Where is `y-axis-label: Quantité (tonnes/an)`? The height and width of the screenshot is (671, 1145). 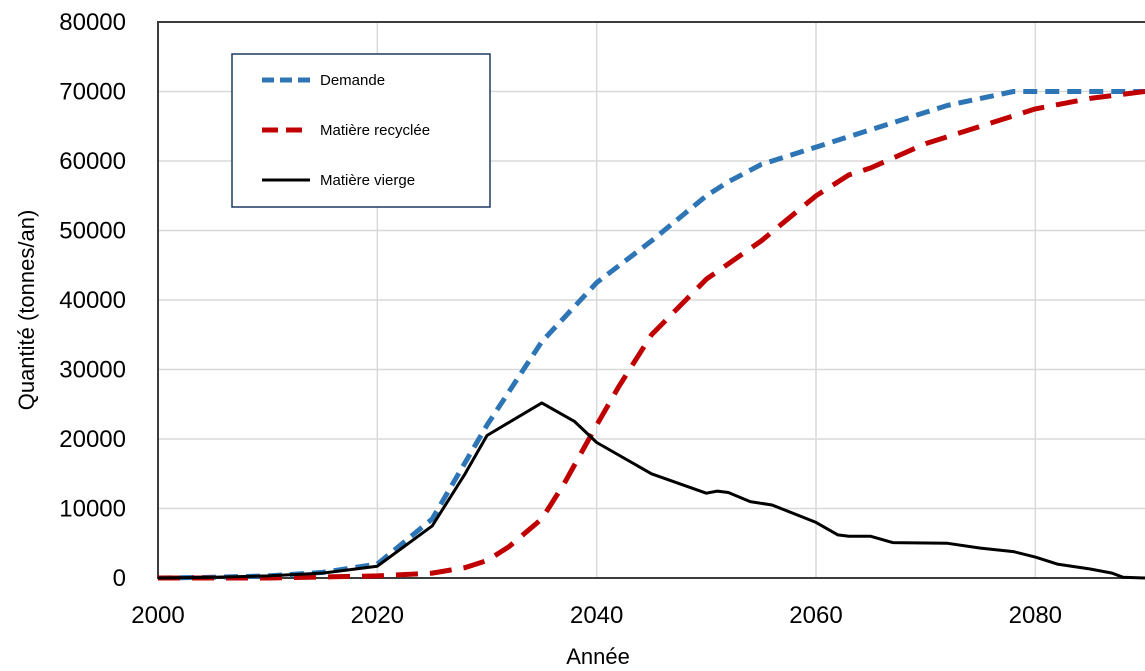
y-axis-label: Quantité (tonnes/an) is located at coordinates (26, 310).